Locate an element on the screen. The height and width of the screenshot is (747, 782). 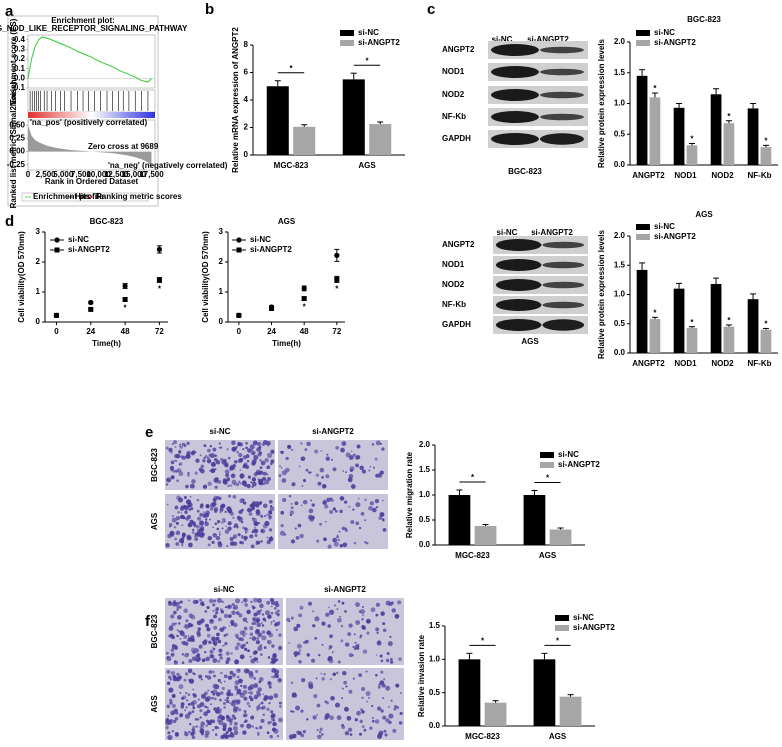
bar is located at coordinates (766, 341).